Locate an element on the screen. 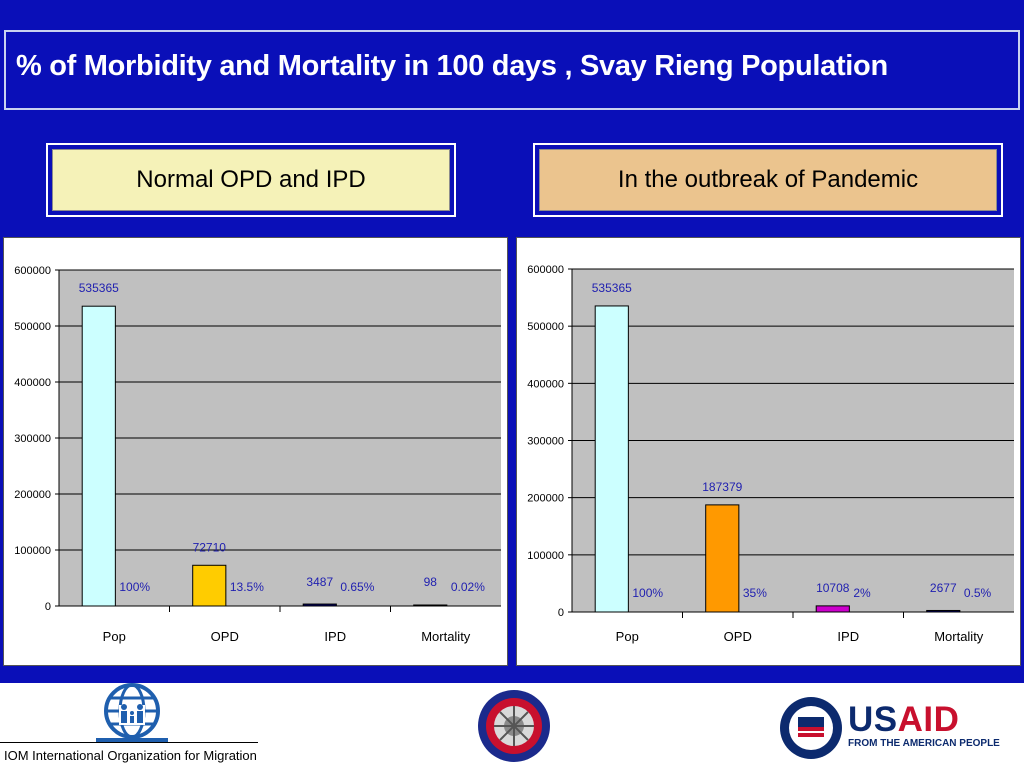 This screenshot has height=768, width=1024. subtitle-normal: Normal OPD and IPD is located at coordinates (251, 180).